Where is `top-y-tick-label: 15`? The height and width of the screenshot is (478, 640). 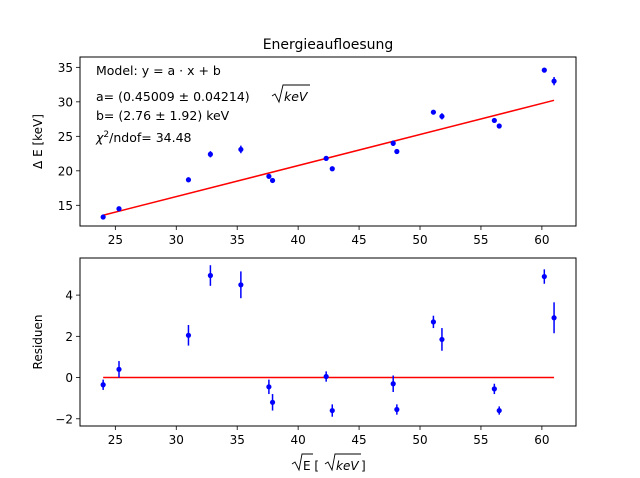
top-y-tick-label: 15 is located at coordinates (65, 206).